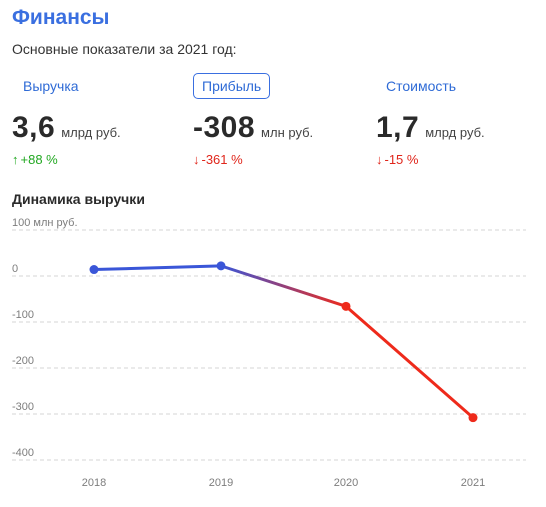 This screenshot has width=546, height=507. I want to click on x-tick-label: 2020, so click(346, 483).